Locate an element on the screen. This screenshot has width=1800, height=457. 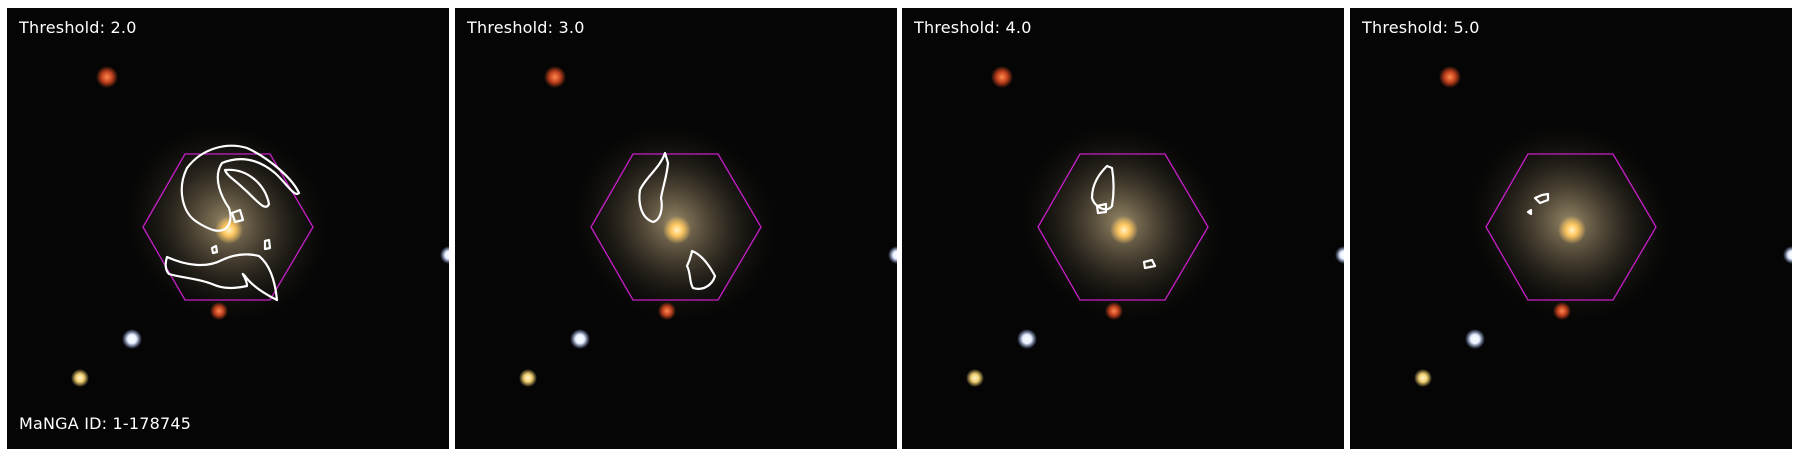
manga-id-label: MaNGA ID: 1-178745 is located at coordinates (105, 423).